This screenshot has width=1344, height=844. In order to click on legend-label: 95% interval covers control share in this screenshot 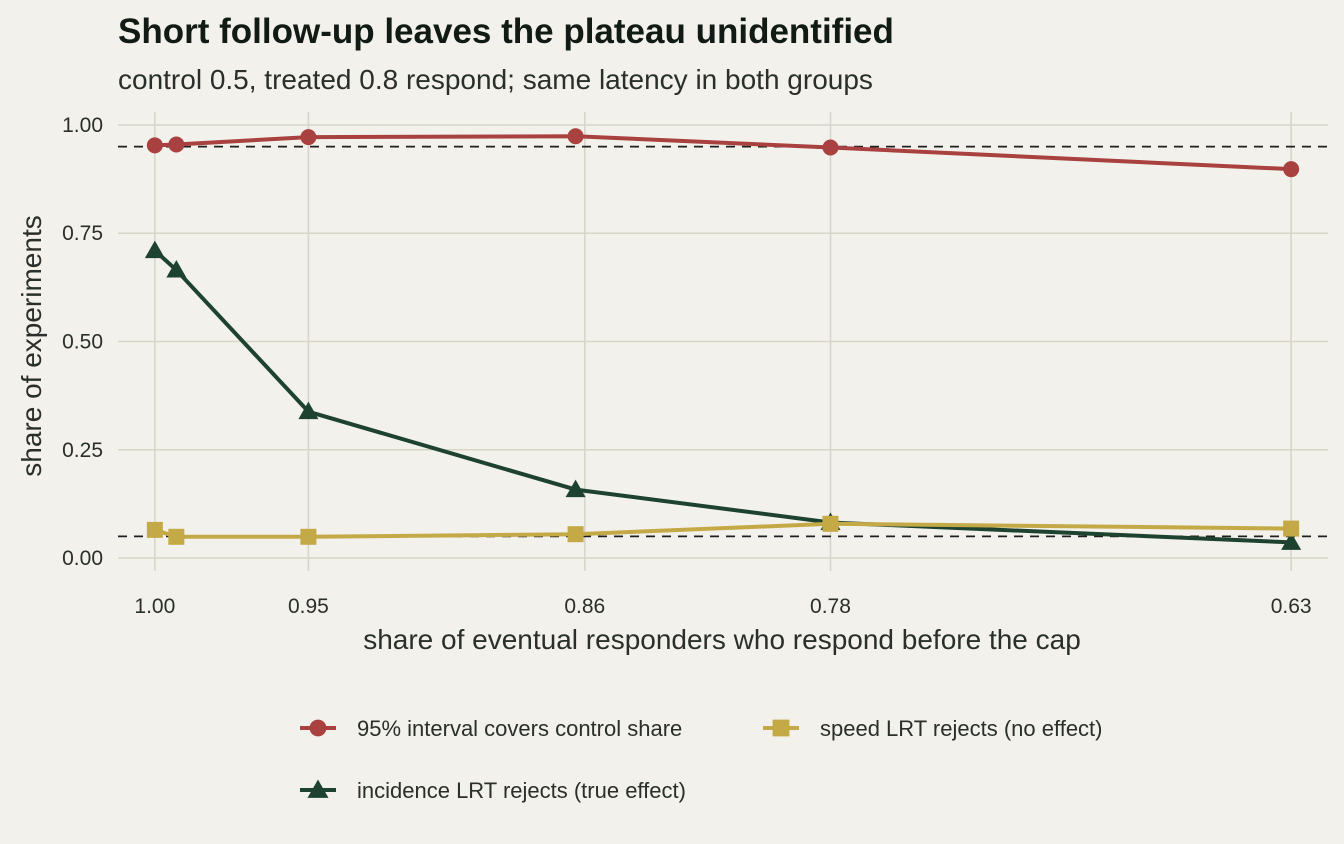, I will do `click(519, 728)`.